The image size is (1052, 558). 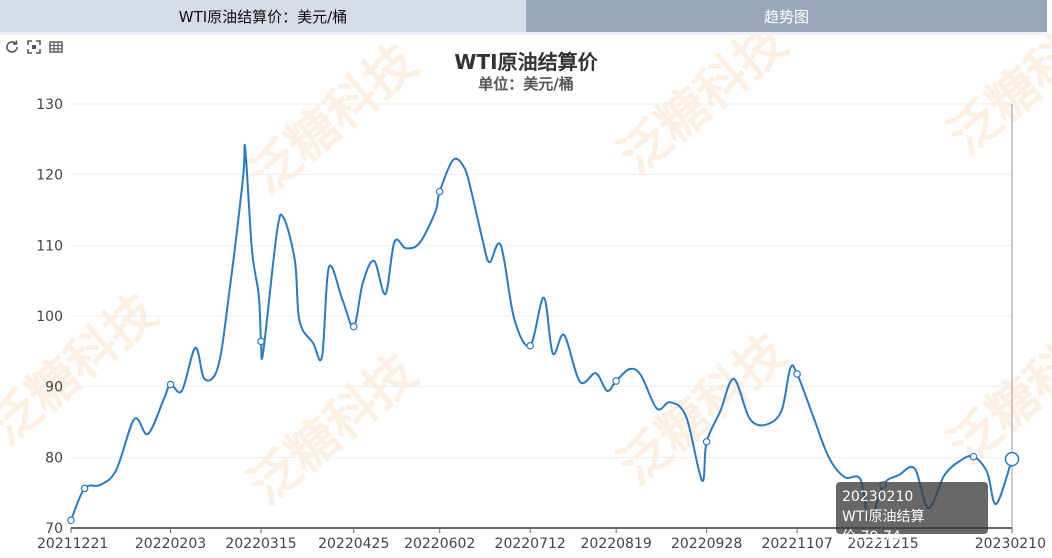 I want to click on refresh-icon, so click(x=12, y=47).